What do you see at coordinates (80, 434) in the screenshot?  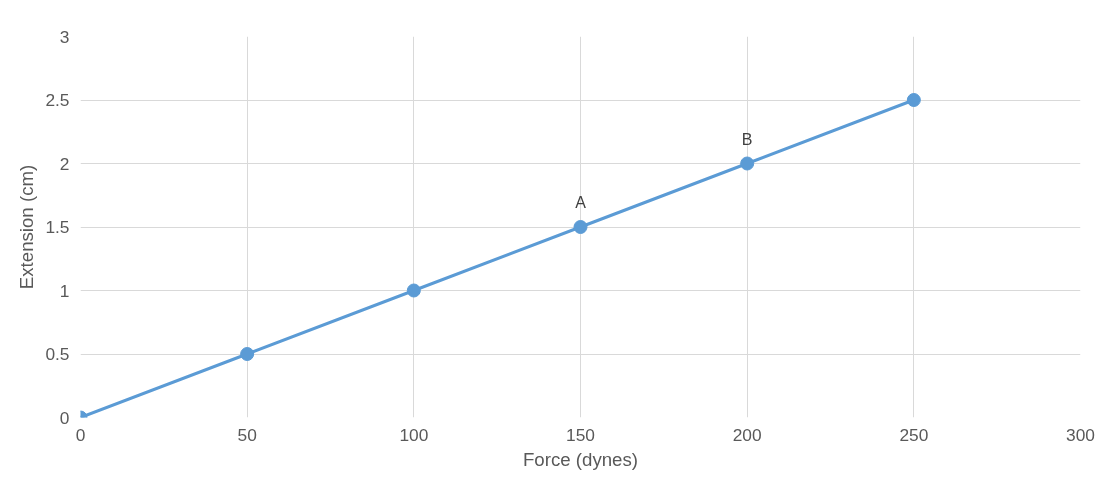 I see `x-tick-label: 0` at bounding box center [80, 434].